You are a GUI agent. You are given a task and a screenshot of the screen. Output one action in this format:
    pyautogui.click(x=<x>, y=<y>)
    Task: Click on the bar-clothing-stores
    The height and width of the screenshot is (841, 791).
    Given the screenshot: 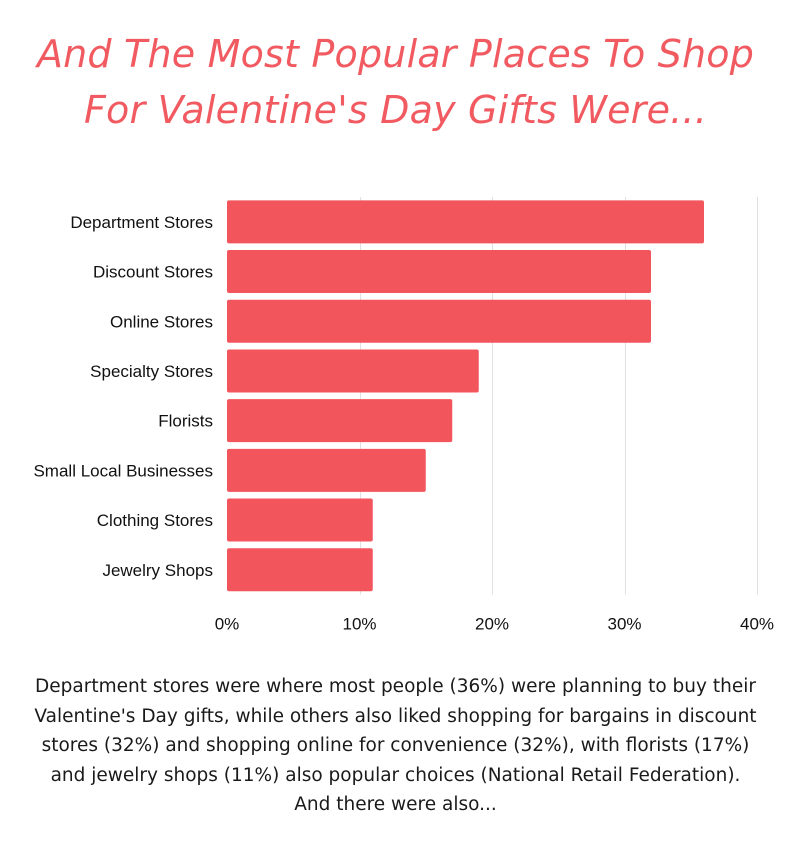 What is the action you would take?
    pyautogui.click(x=300, y=520)
    